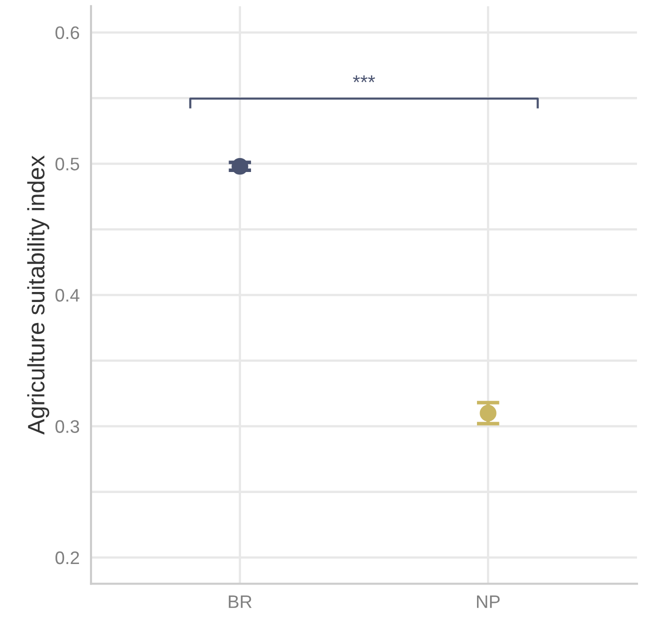 Image resolution: width=650 pixels, height=621 pixels. What do you see at coordinates (488, 602) in the screenshot?
I see `x-tick-label: NP` at bounding box center [488, 602].